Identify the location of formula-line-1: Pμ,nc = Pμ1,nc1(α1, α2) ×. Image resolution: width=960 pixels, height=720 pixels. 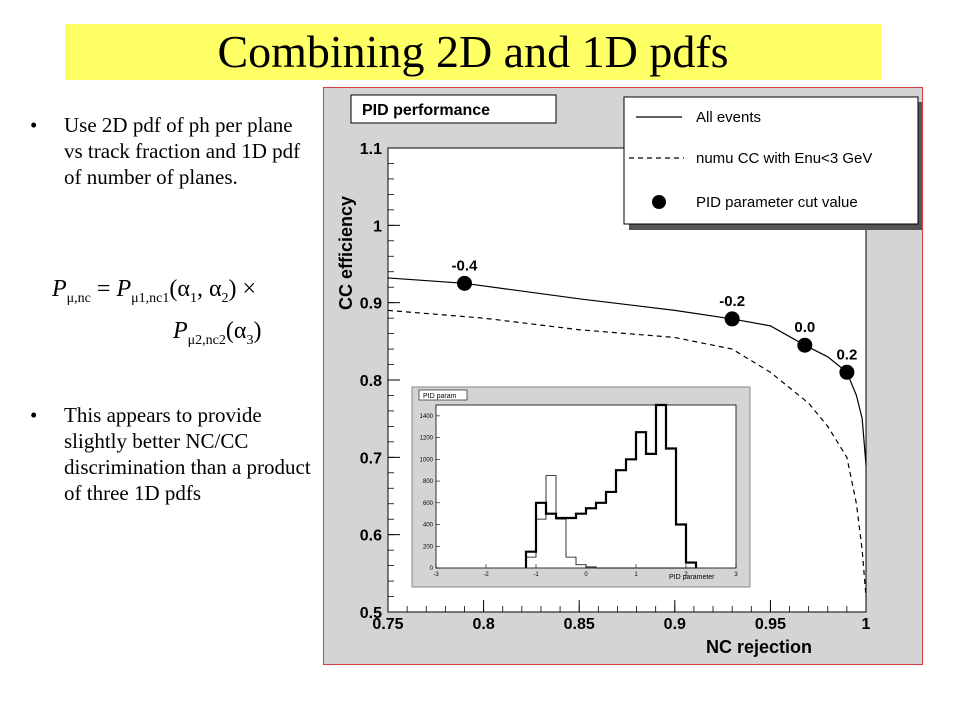
(154, 291).